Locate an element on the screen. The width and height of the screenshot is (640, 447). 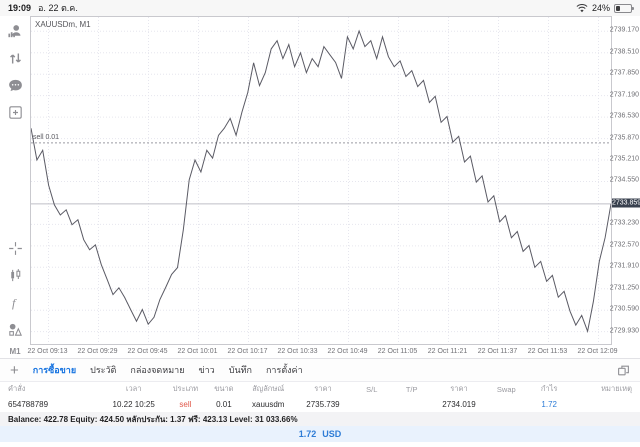
price-tick: 2739.170 is located at coordinates (624, 30).